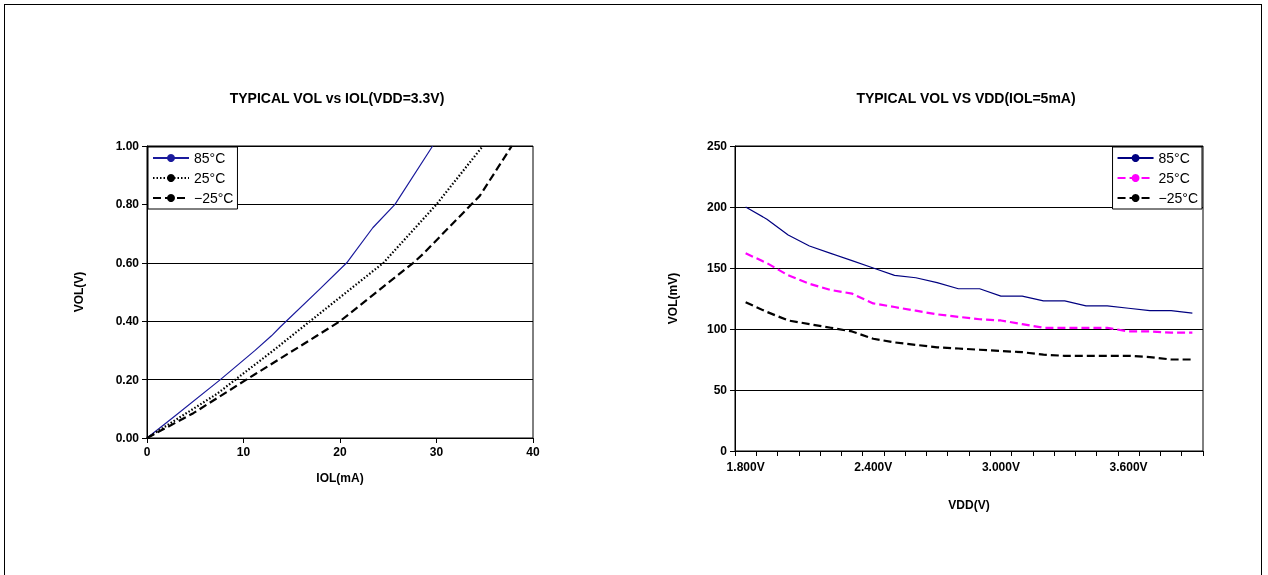 This screenshot has height=575, width=1268. What do you see at coordinates (969, 505) in the screenshot?
I see `x-axis-title: VDD(V)` at bounding box center [969, 505].